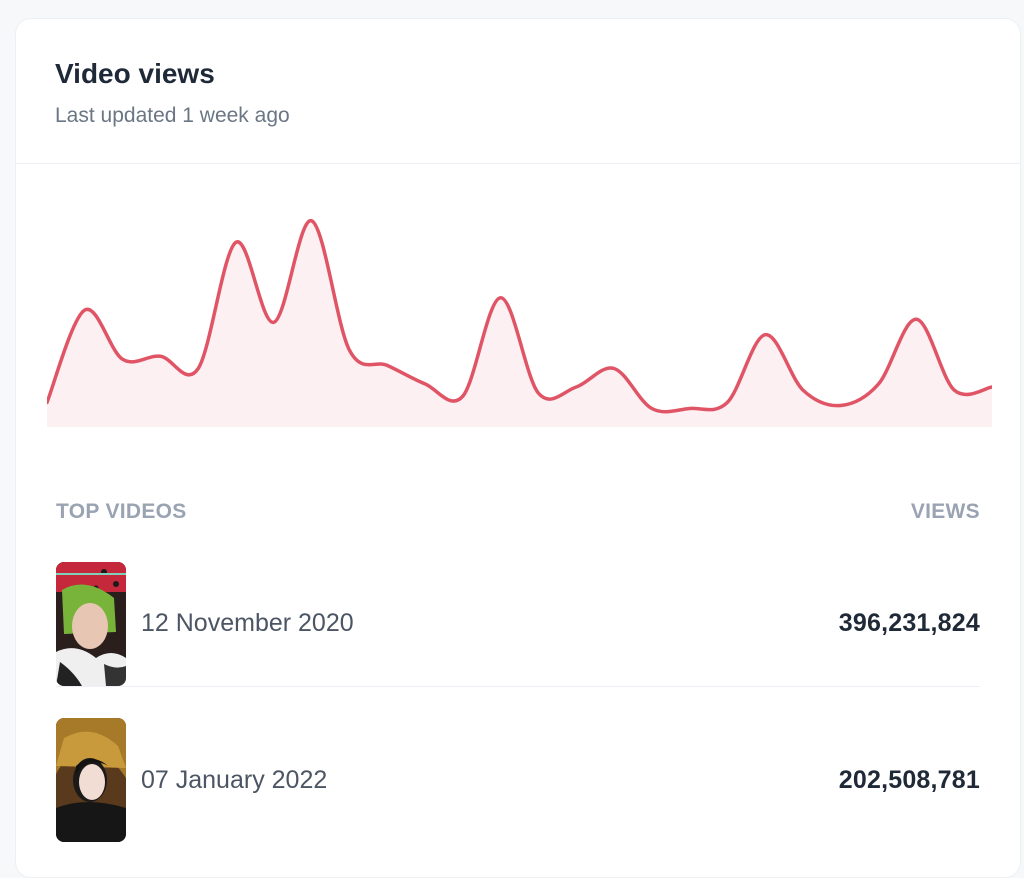  What do you see at coordinates (909, 623) in the screenshot?
I see `video-views-count: 396,231,824` at bounding box center [909, 623].